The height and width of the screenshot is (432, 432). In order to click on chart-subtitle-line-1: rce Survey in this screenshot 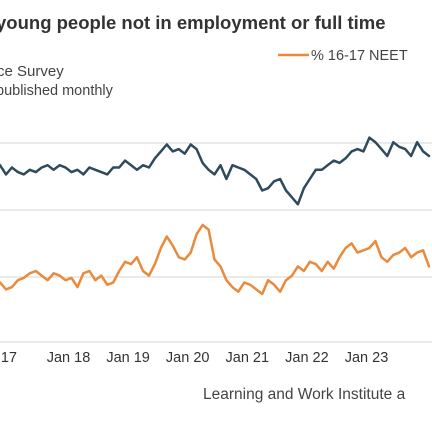, I will do `click(32, 71)`.